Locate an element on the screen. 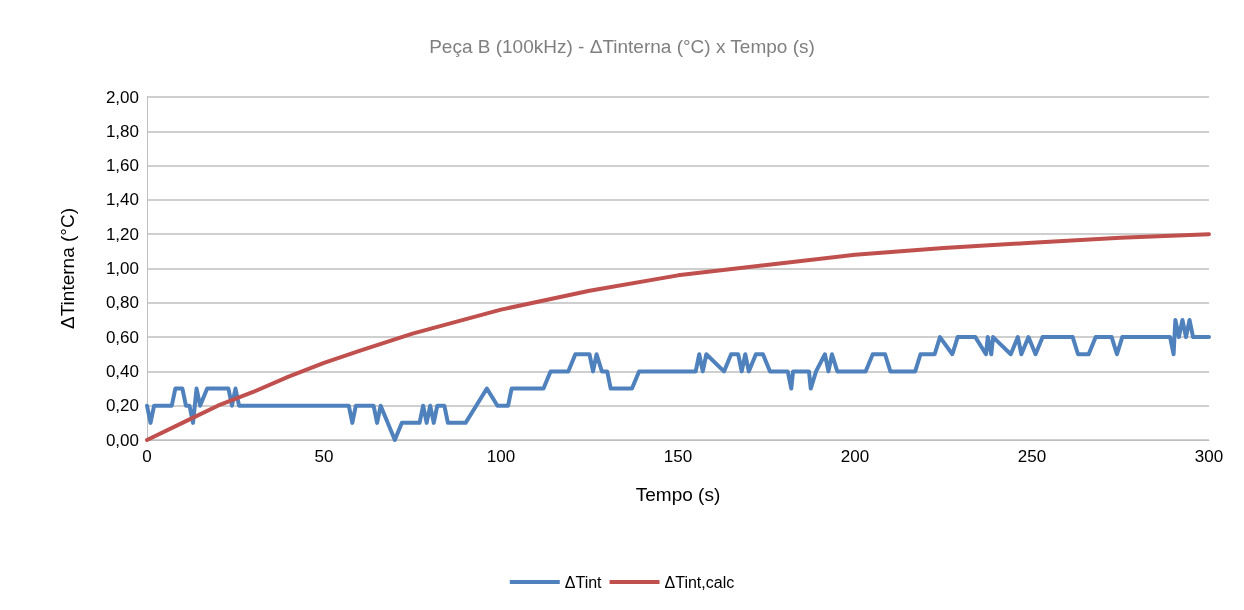 This screenshot has width=1244, height=610. y-tick-label: 0,00 is located at coordinates (122, 440).